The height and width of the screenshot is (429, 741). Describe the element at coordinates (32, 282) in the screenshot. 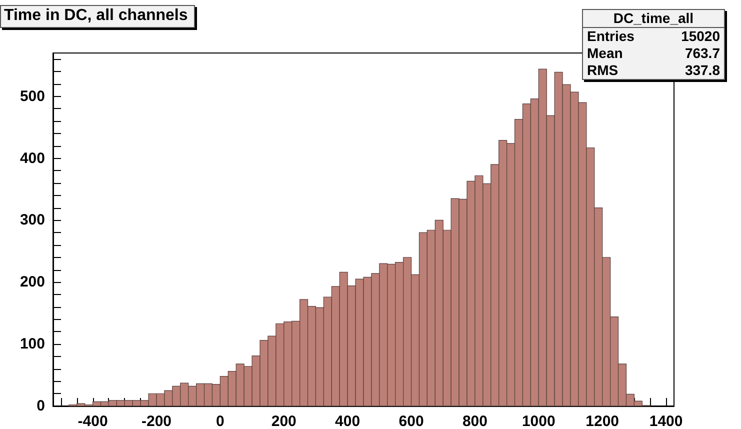

I see `y-tick-label: 200` at that location.